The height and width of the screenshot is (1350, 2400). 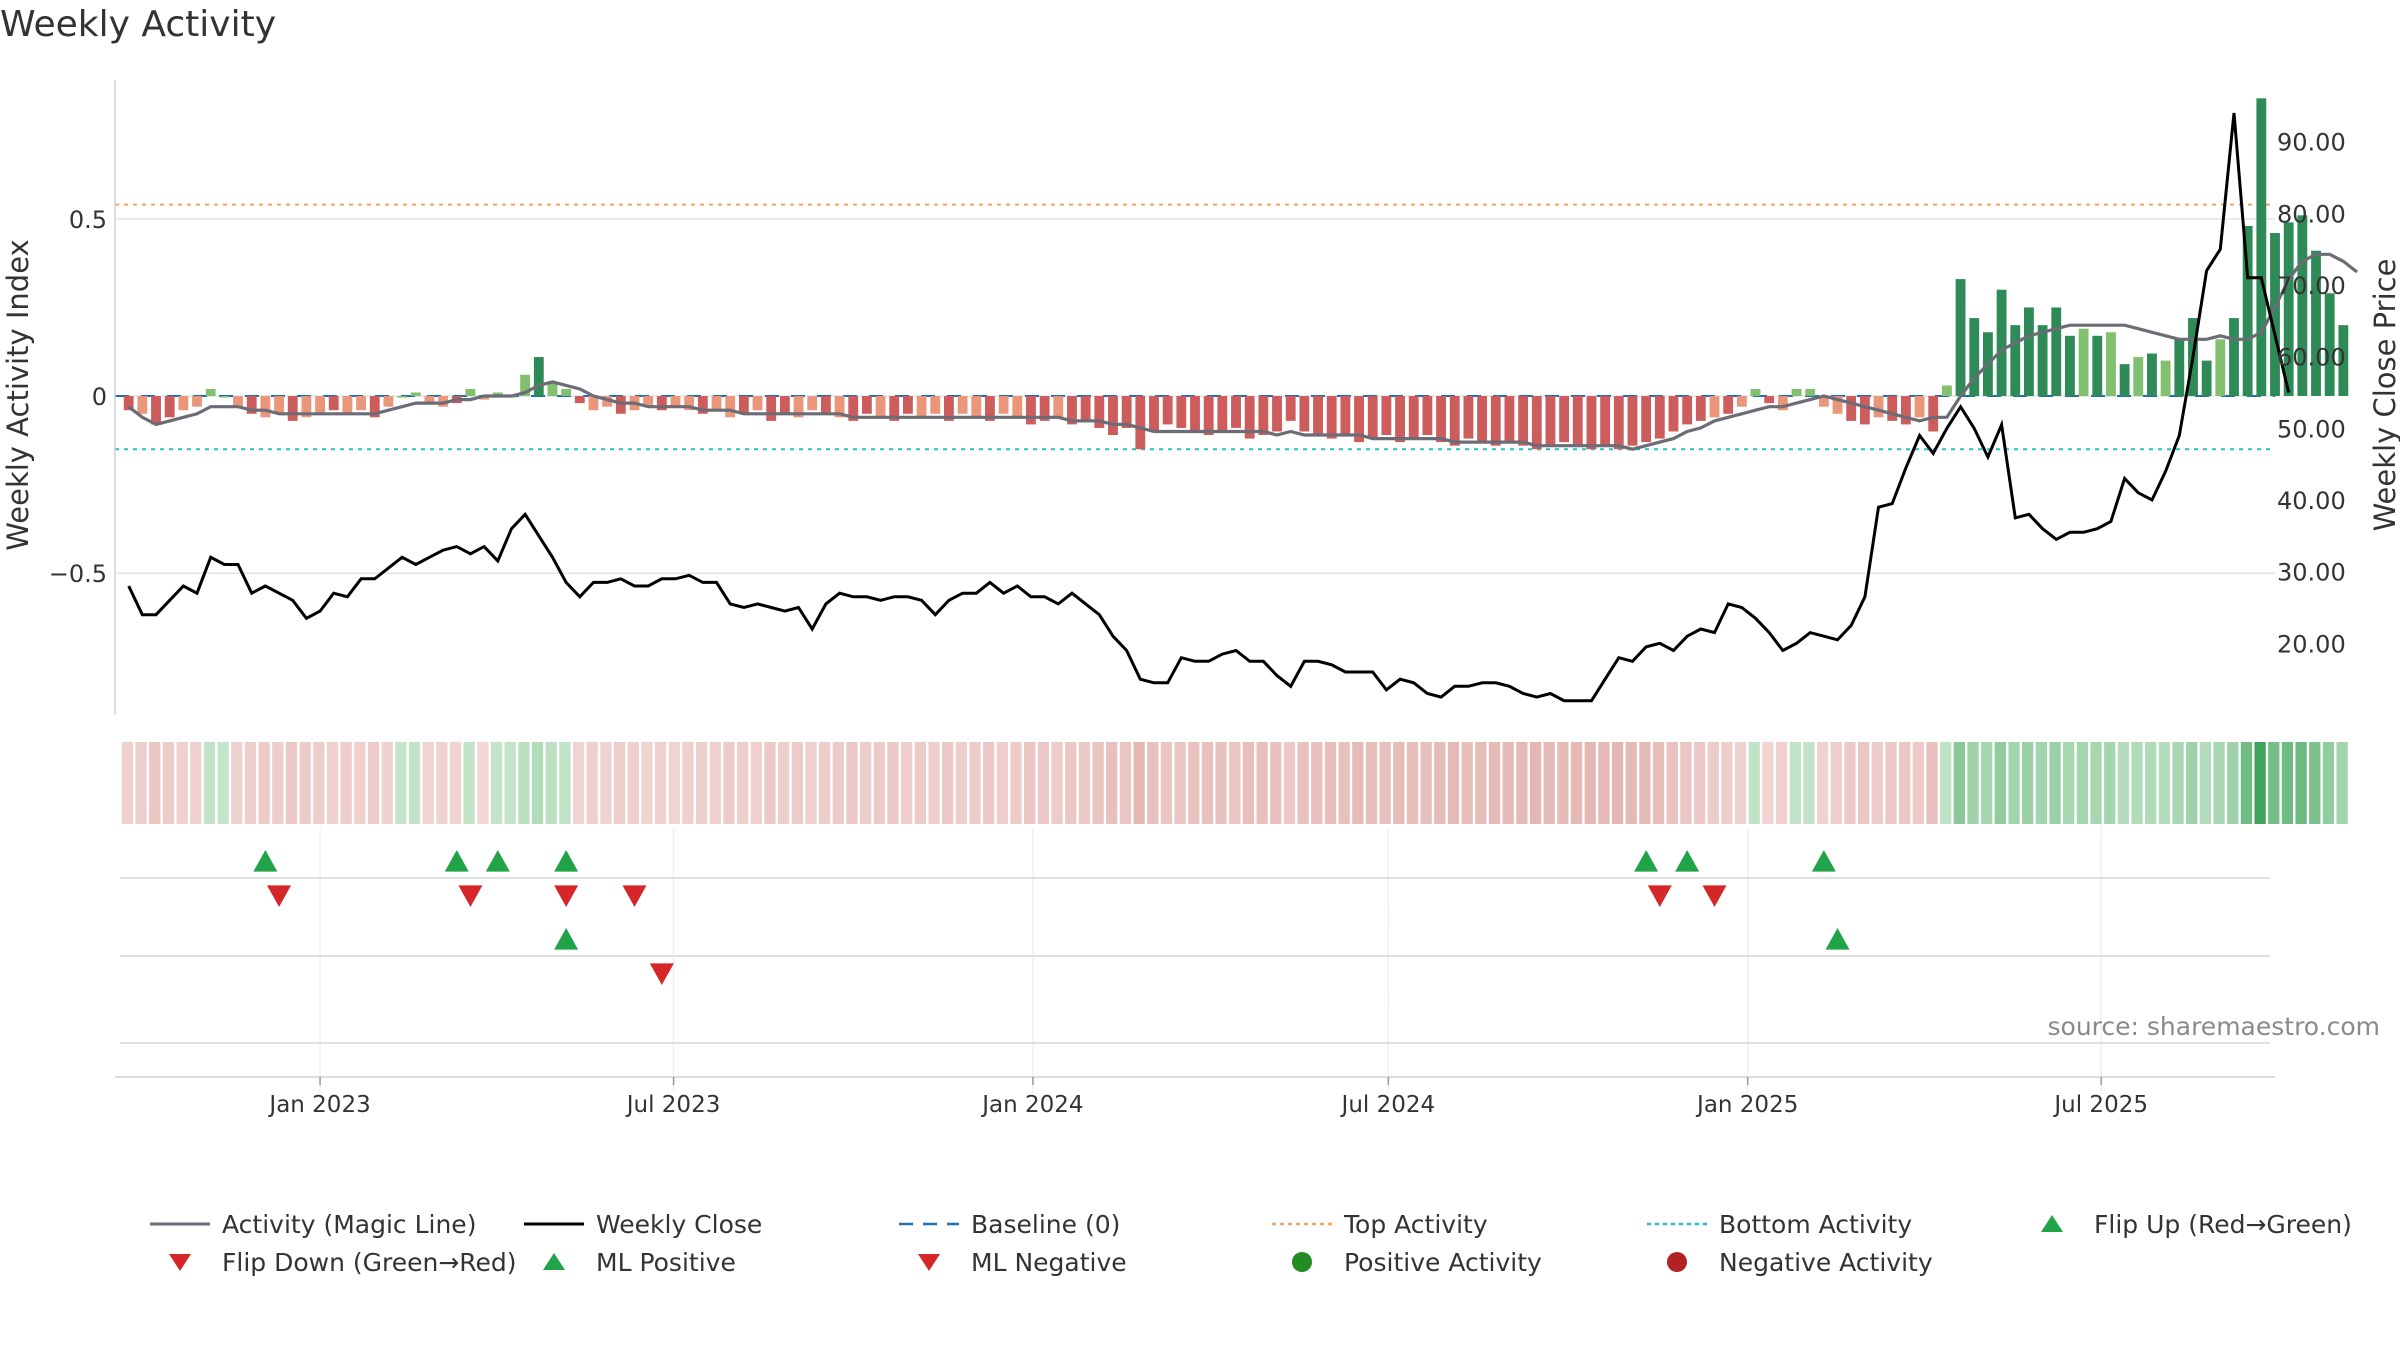 I want to click on x-tick-label: Jul 2023, so click(x=673, y=1105).